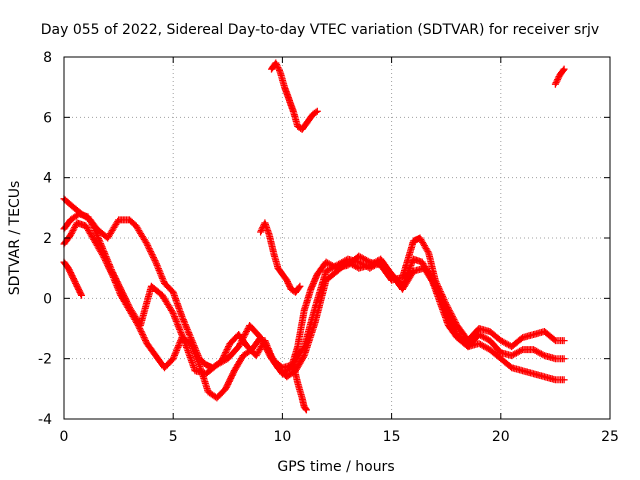 This screenshot has width=640, height=480. I want to click on x-tick-label: 5, so click(173, 437).